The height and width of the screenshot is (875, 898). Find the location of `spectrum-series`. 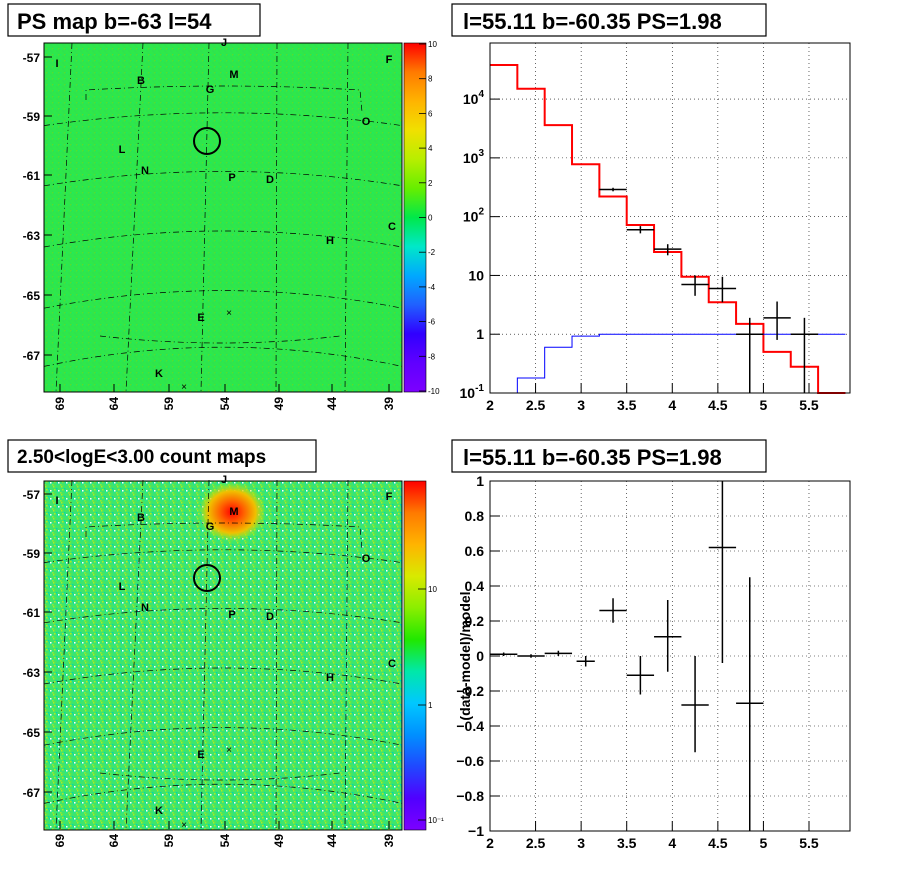

spectrum-series is located at coordinates (668, 229).